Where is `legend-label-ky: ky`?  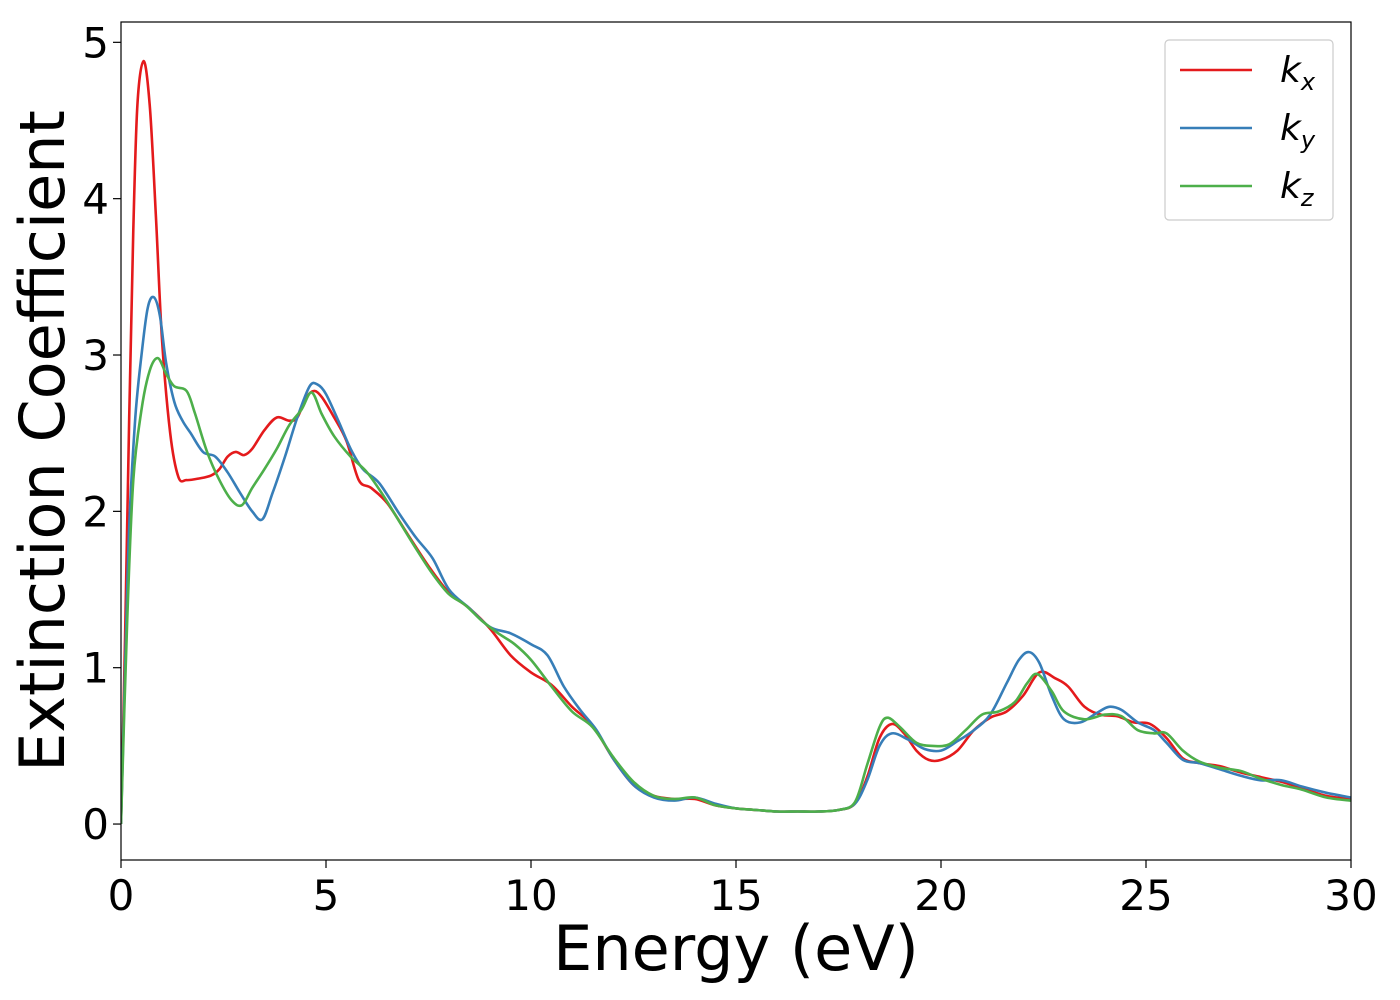 legend-label-ky: ky is located at coordinates (1298, 131).